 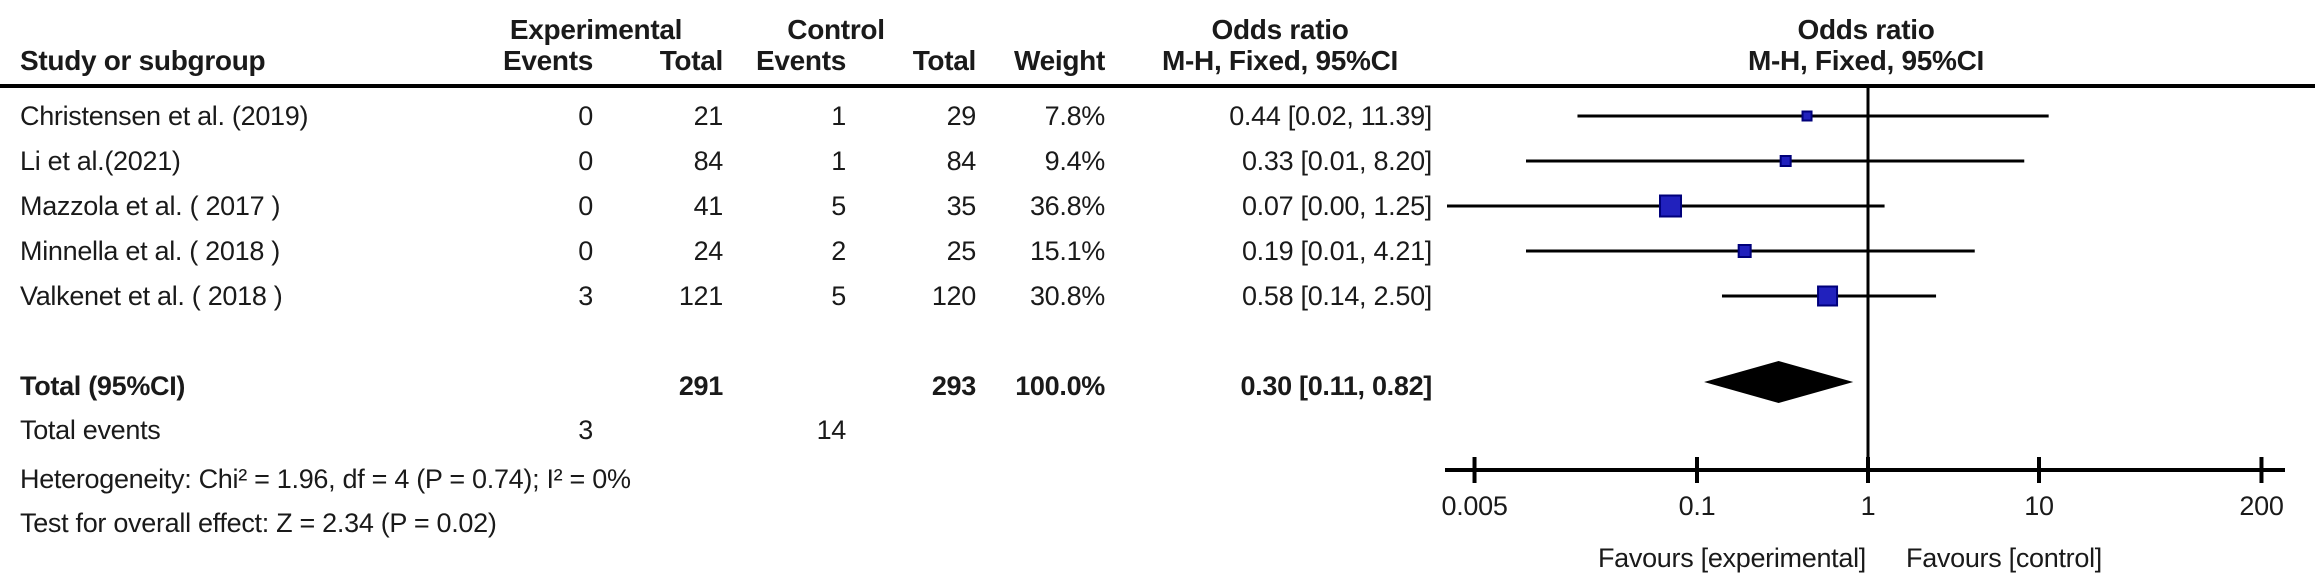 What do you see at coordinates (1075, 116) in the screenshot?
I see `study-weight: 7.8%` at bounding box center [1075, 116].